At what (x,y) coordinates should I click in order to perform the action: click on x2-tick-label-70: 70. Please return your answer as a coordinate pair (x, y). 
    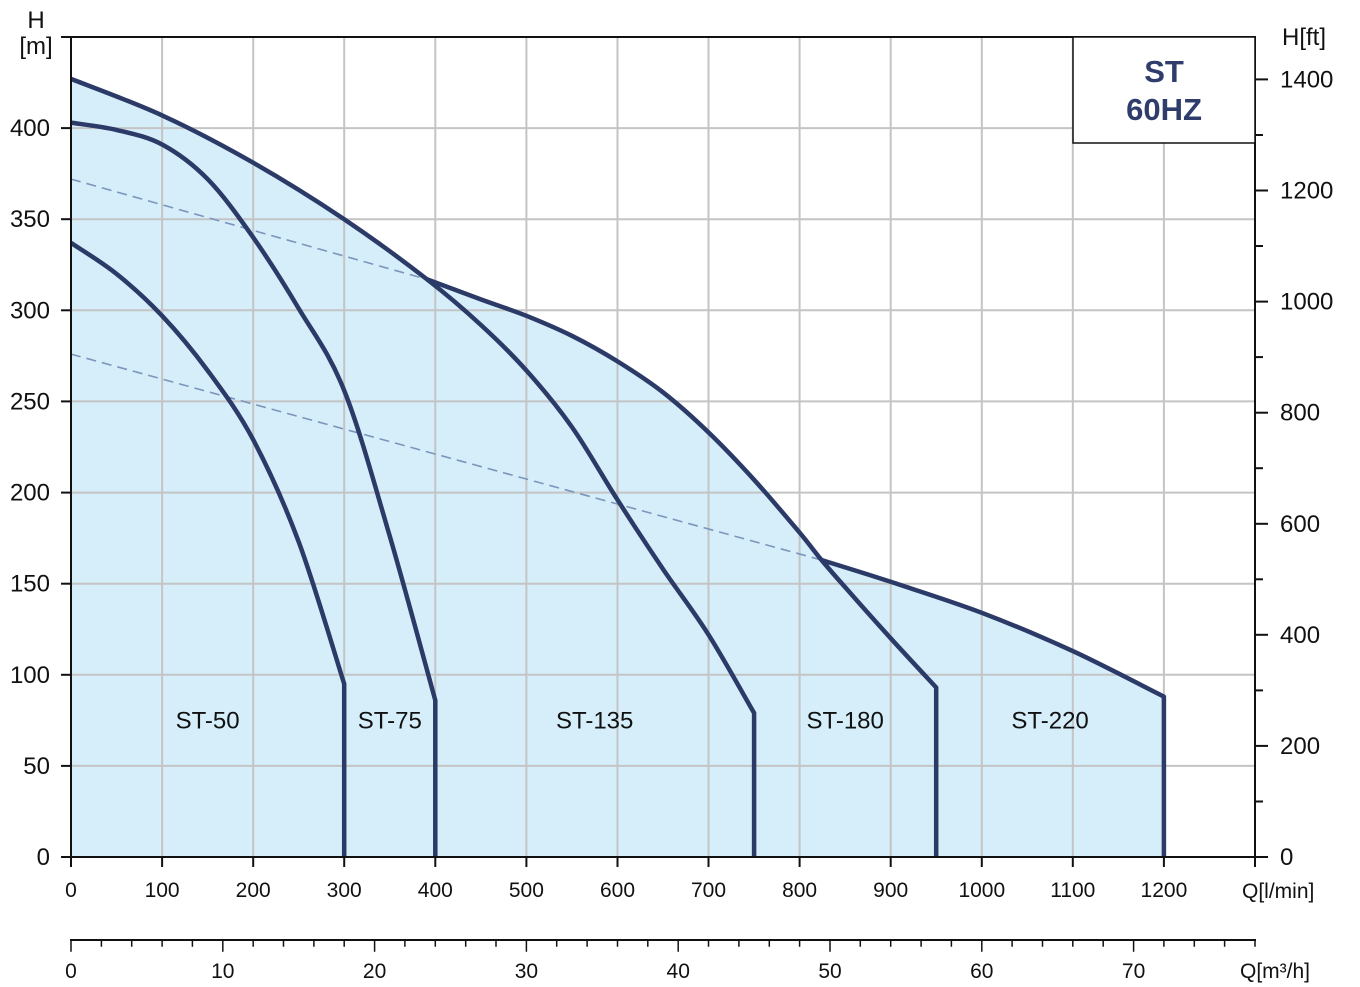
    Looking at the image, I should click on (1133, 971).